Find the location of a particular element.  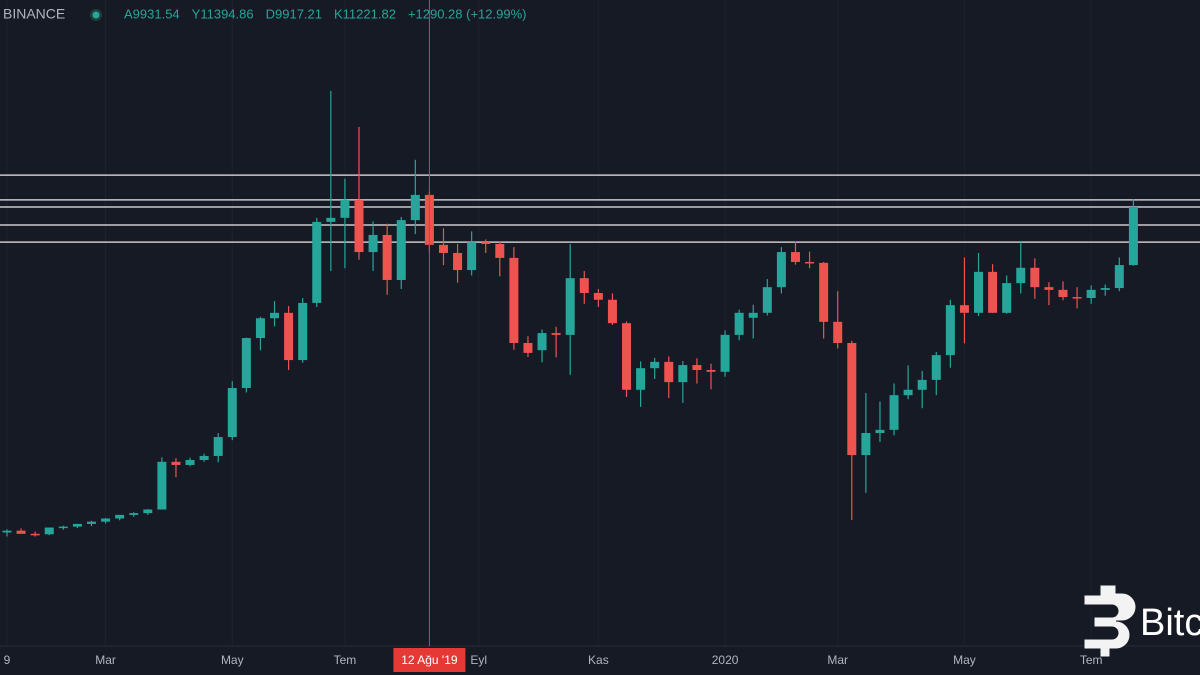

ohlc-value: +1290.28 (+12.99%) is located at coordinates (467, 13).